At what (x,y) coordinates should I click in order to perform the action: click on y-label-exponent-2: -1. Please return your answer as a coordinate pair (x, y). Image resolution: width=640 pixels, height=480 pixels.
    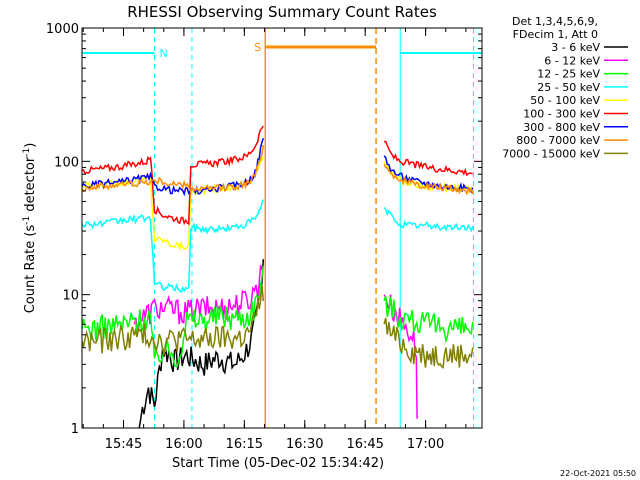
    Looking at the image, I should click on (27, 152).